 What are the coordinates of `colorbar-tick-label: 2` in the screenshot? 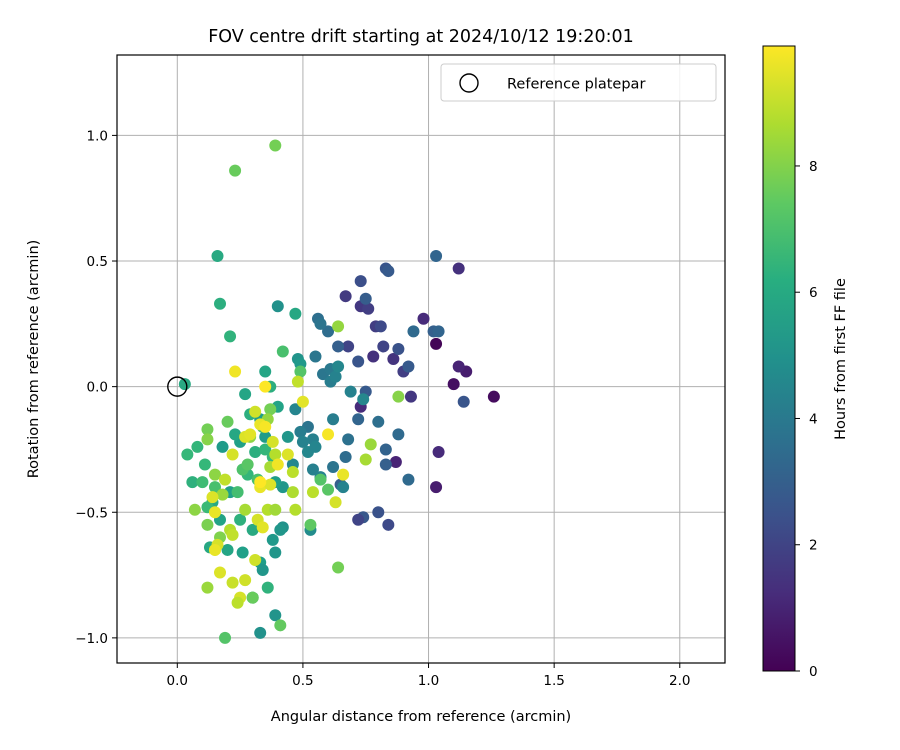 It's located at (813, 546).